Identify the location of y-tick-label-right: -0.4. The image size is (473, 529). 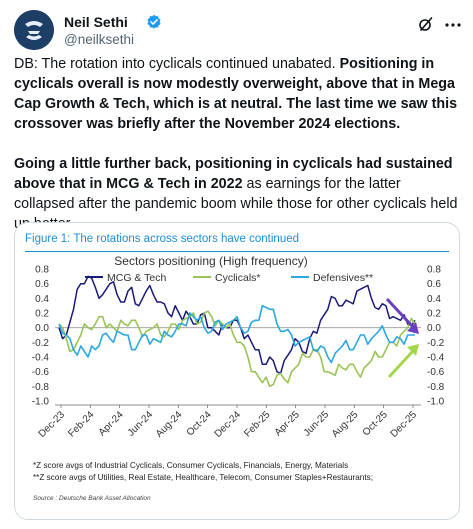
(436, 358).